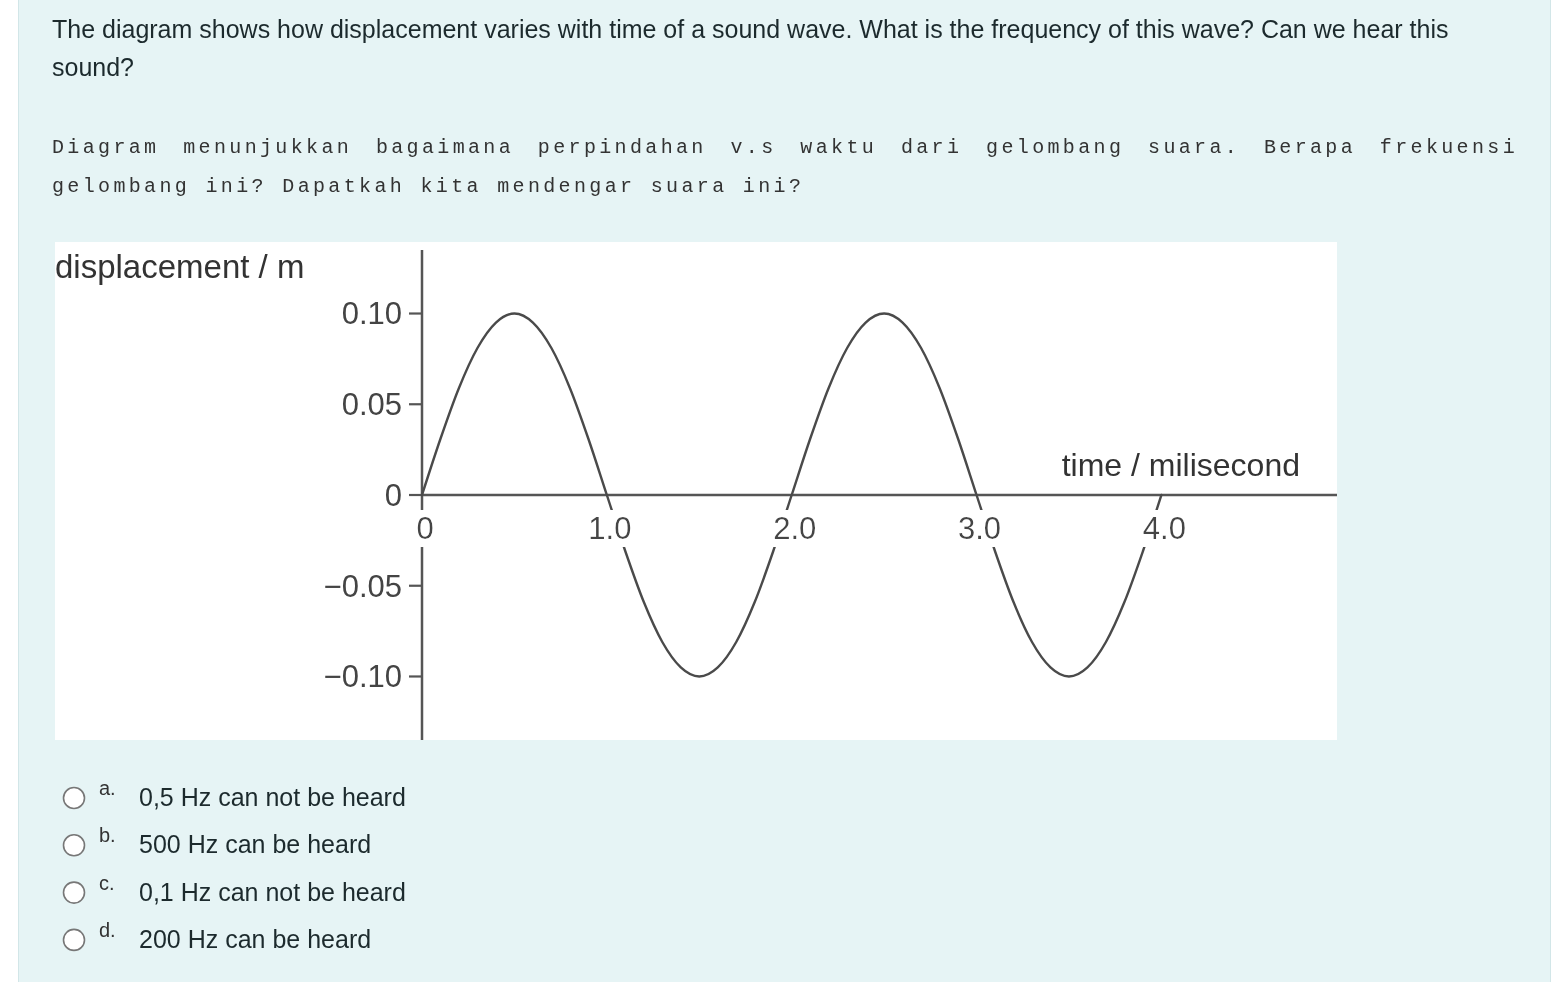 The width and height of the screenshot is (1563, 982). Describe the element at coordinates (1180, 465) in the screenshot. I see `x-axis-title: time / milisecond` at that location.